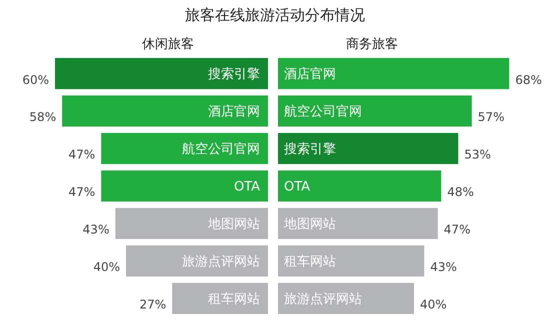 The width and height of the screenshot is (550, 320). What do you see at coordinates (152, 305) in the screenshot?
I see `data-label: 27%` at bounding box center [152, 305].